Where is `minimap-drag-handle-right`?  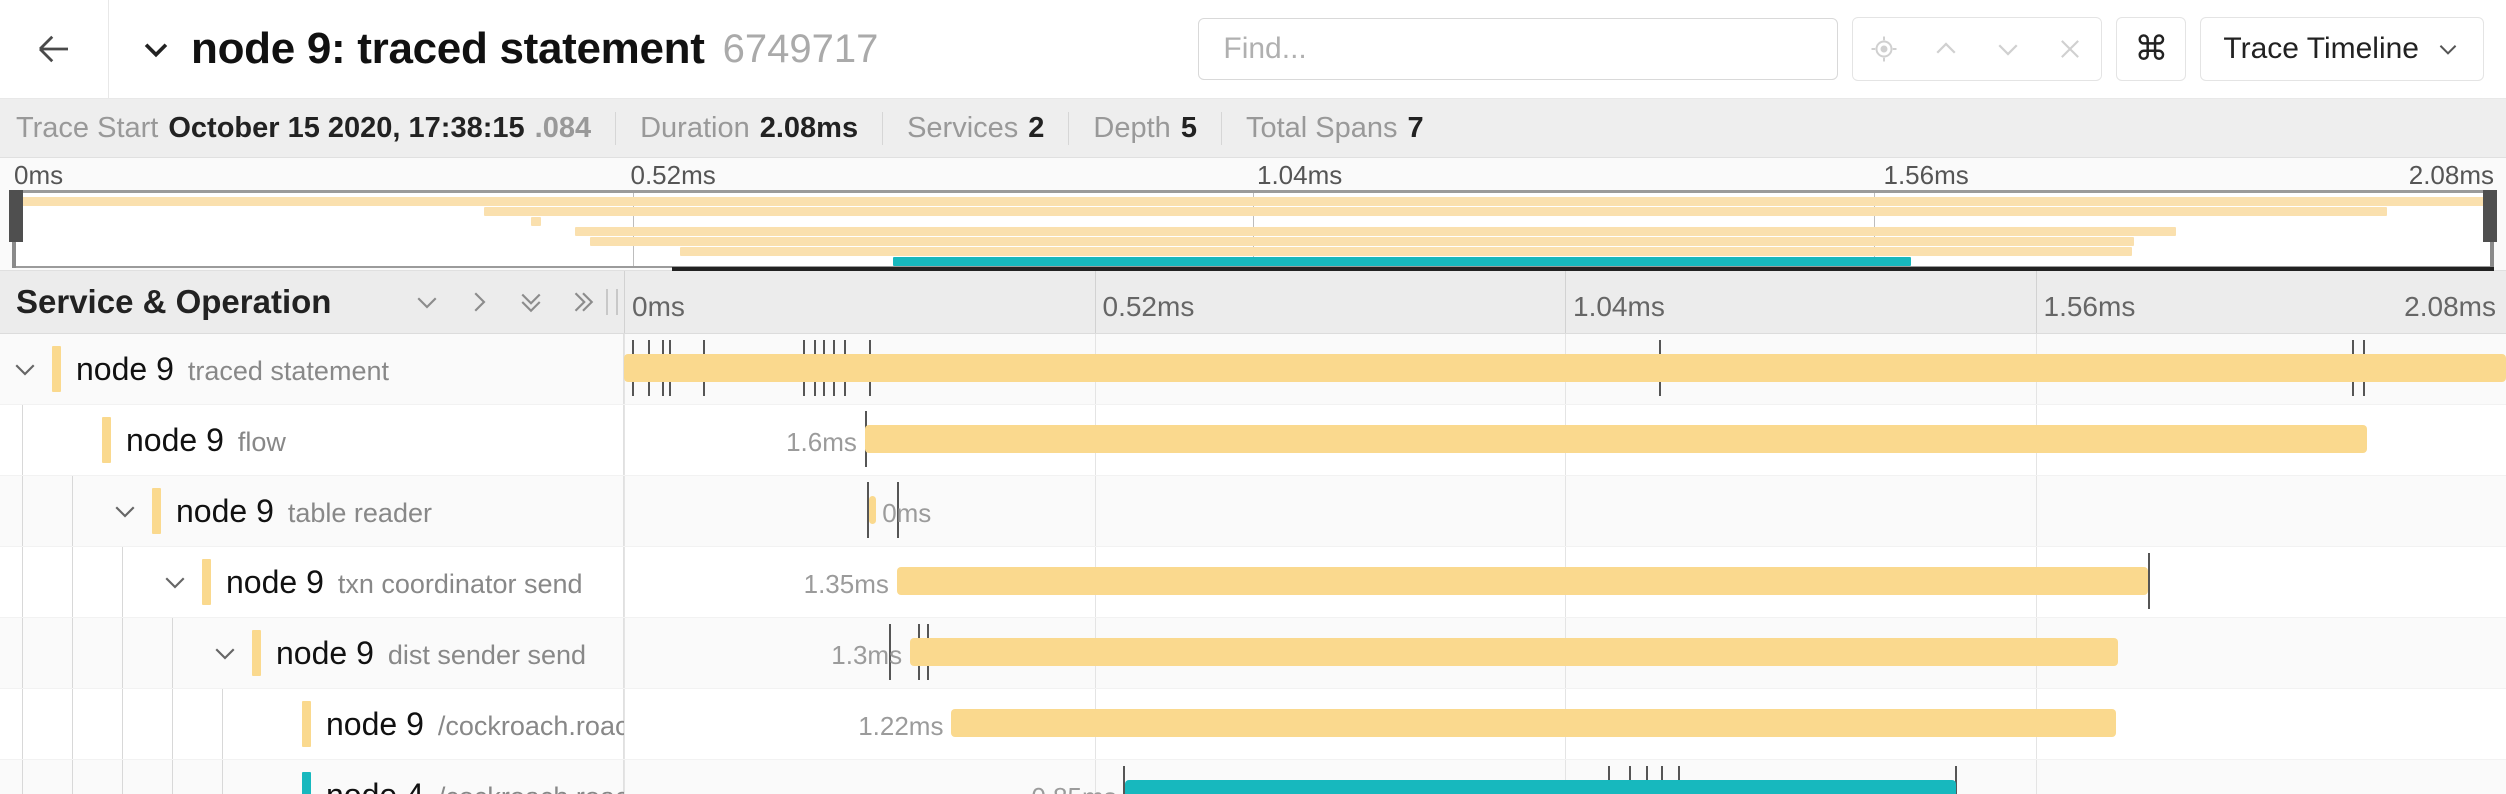
minimap-drag-handle-right is located at coordinates (2490, 216).